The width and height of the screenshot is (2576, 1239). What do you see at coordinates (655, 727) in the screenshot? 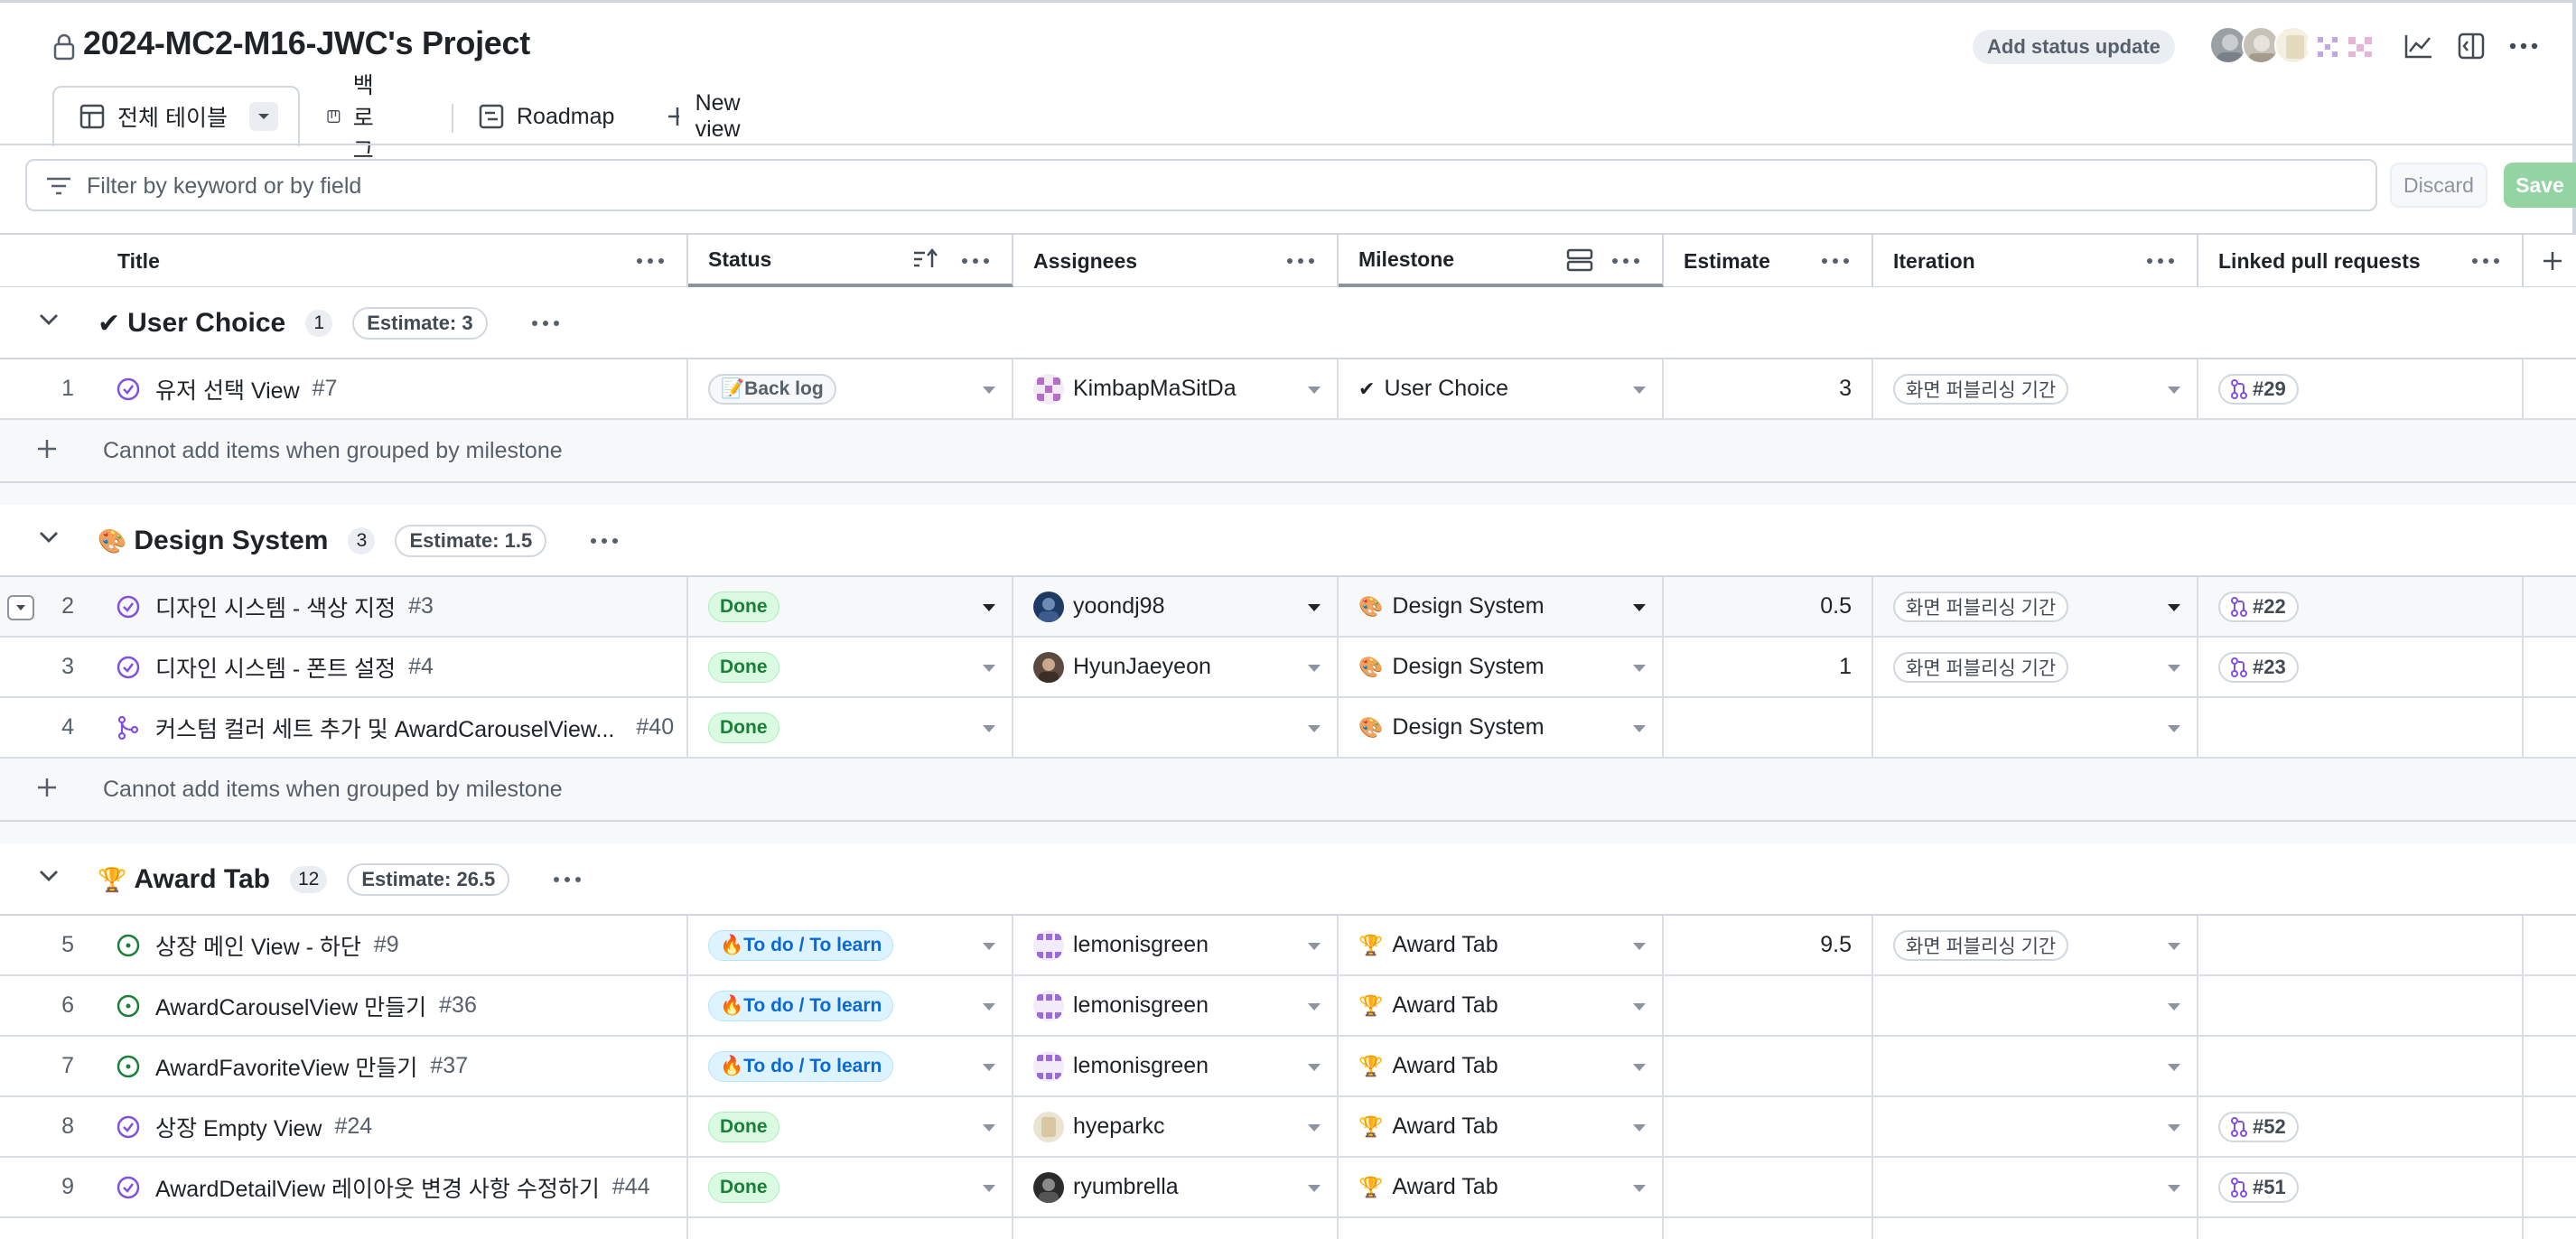
I see `issue-number: #40` at bounding box center [655, 727].